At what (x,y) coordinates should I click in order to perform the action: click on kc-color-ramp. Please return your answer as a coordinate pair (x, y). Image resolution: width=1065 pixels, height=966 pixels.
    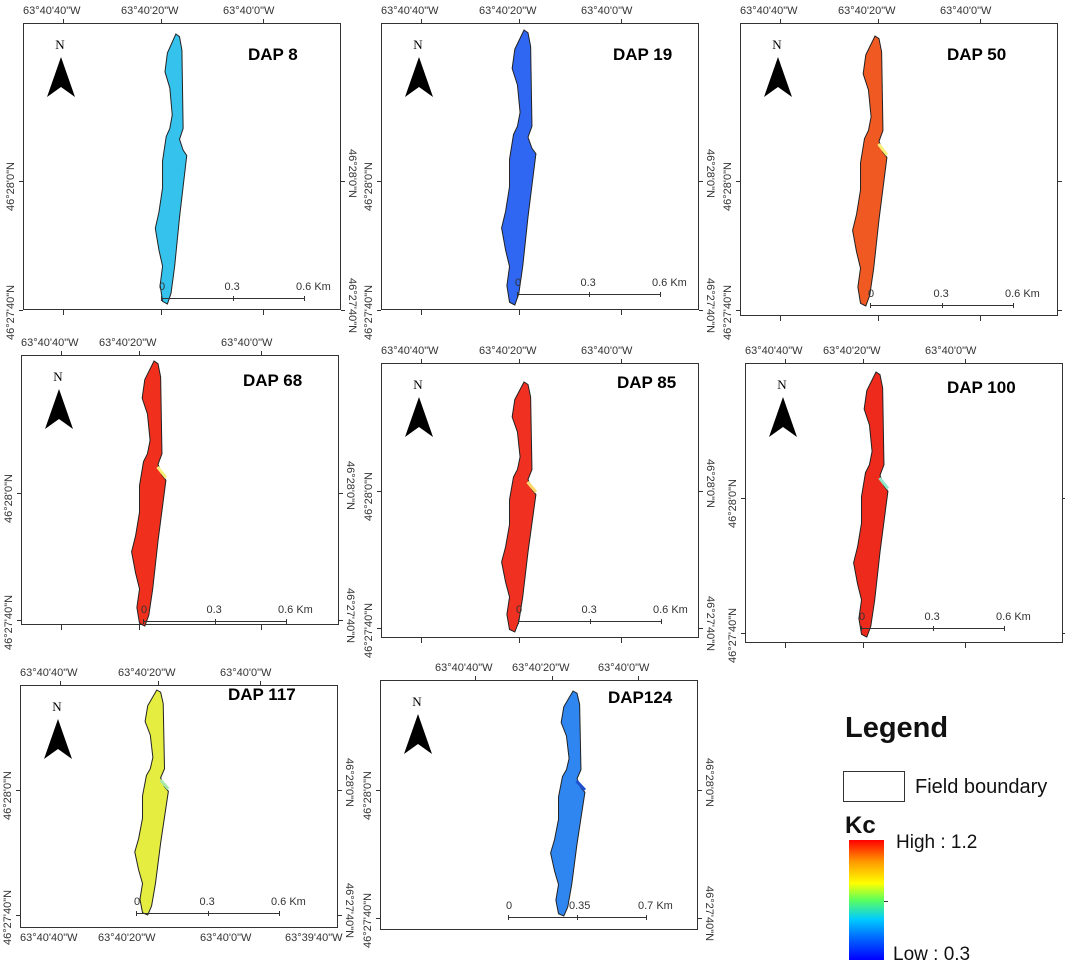
    Looking at the image, I should click on (866, 900).